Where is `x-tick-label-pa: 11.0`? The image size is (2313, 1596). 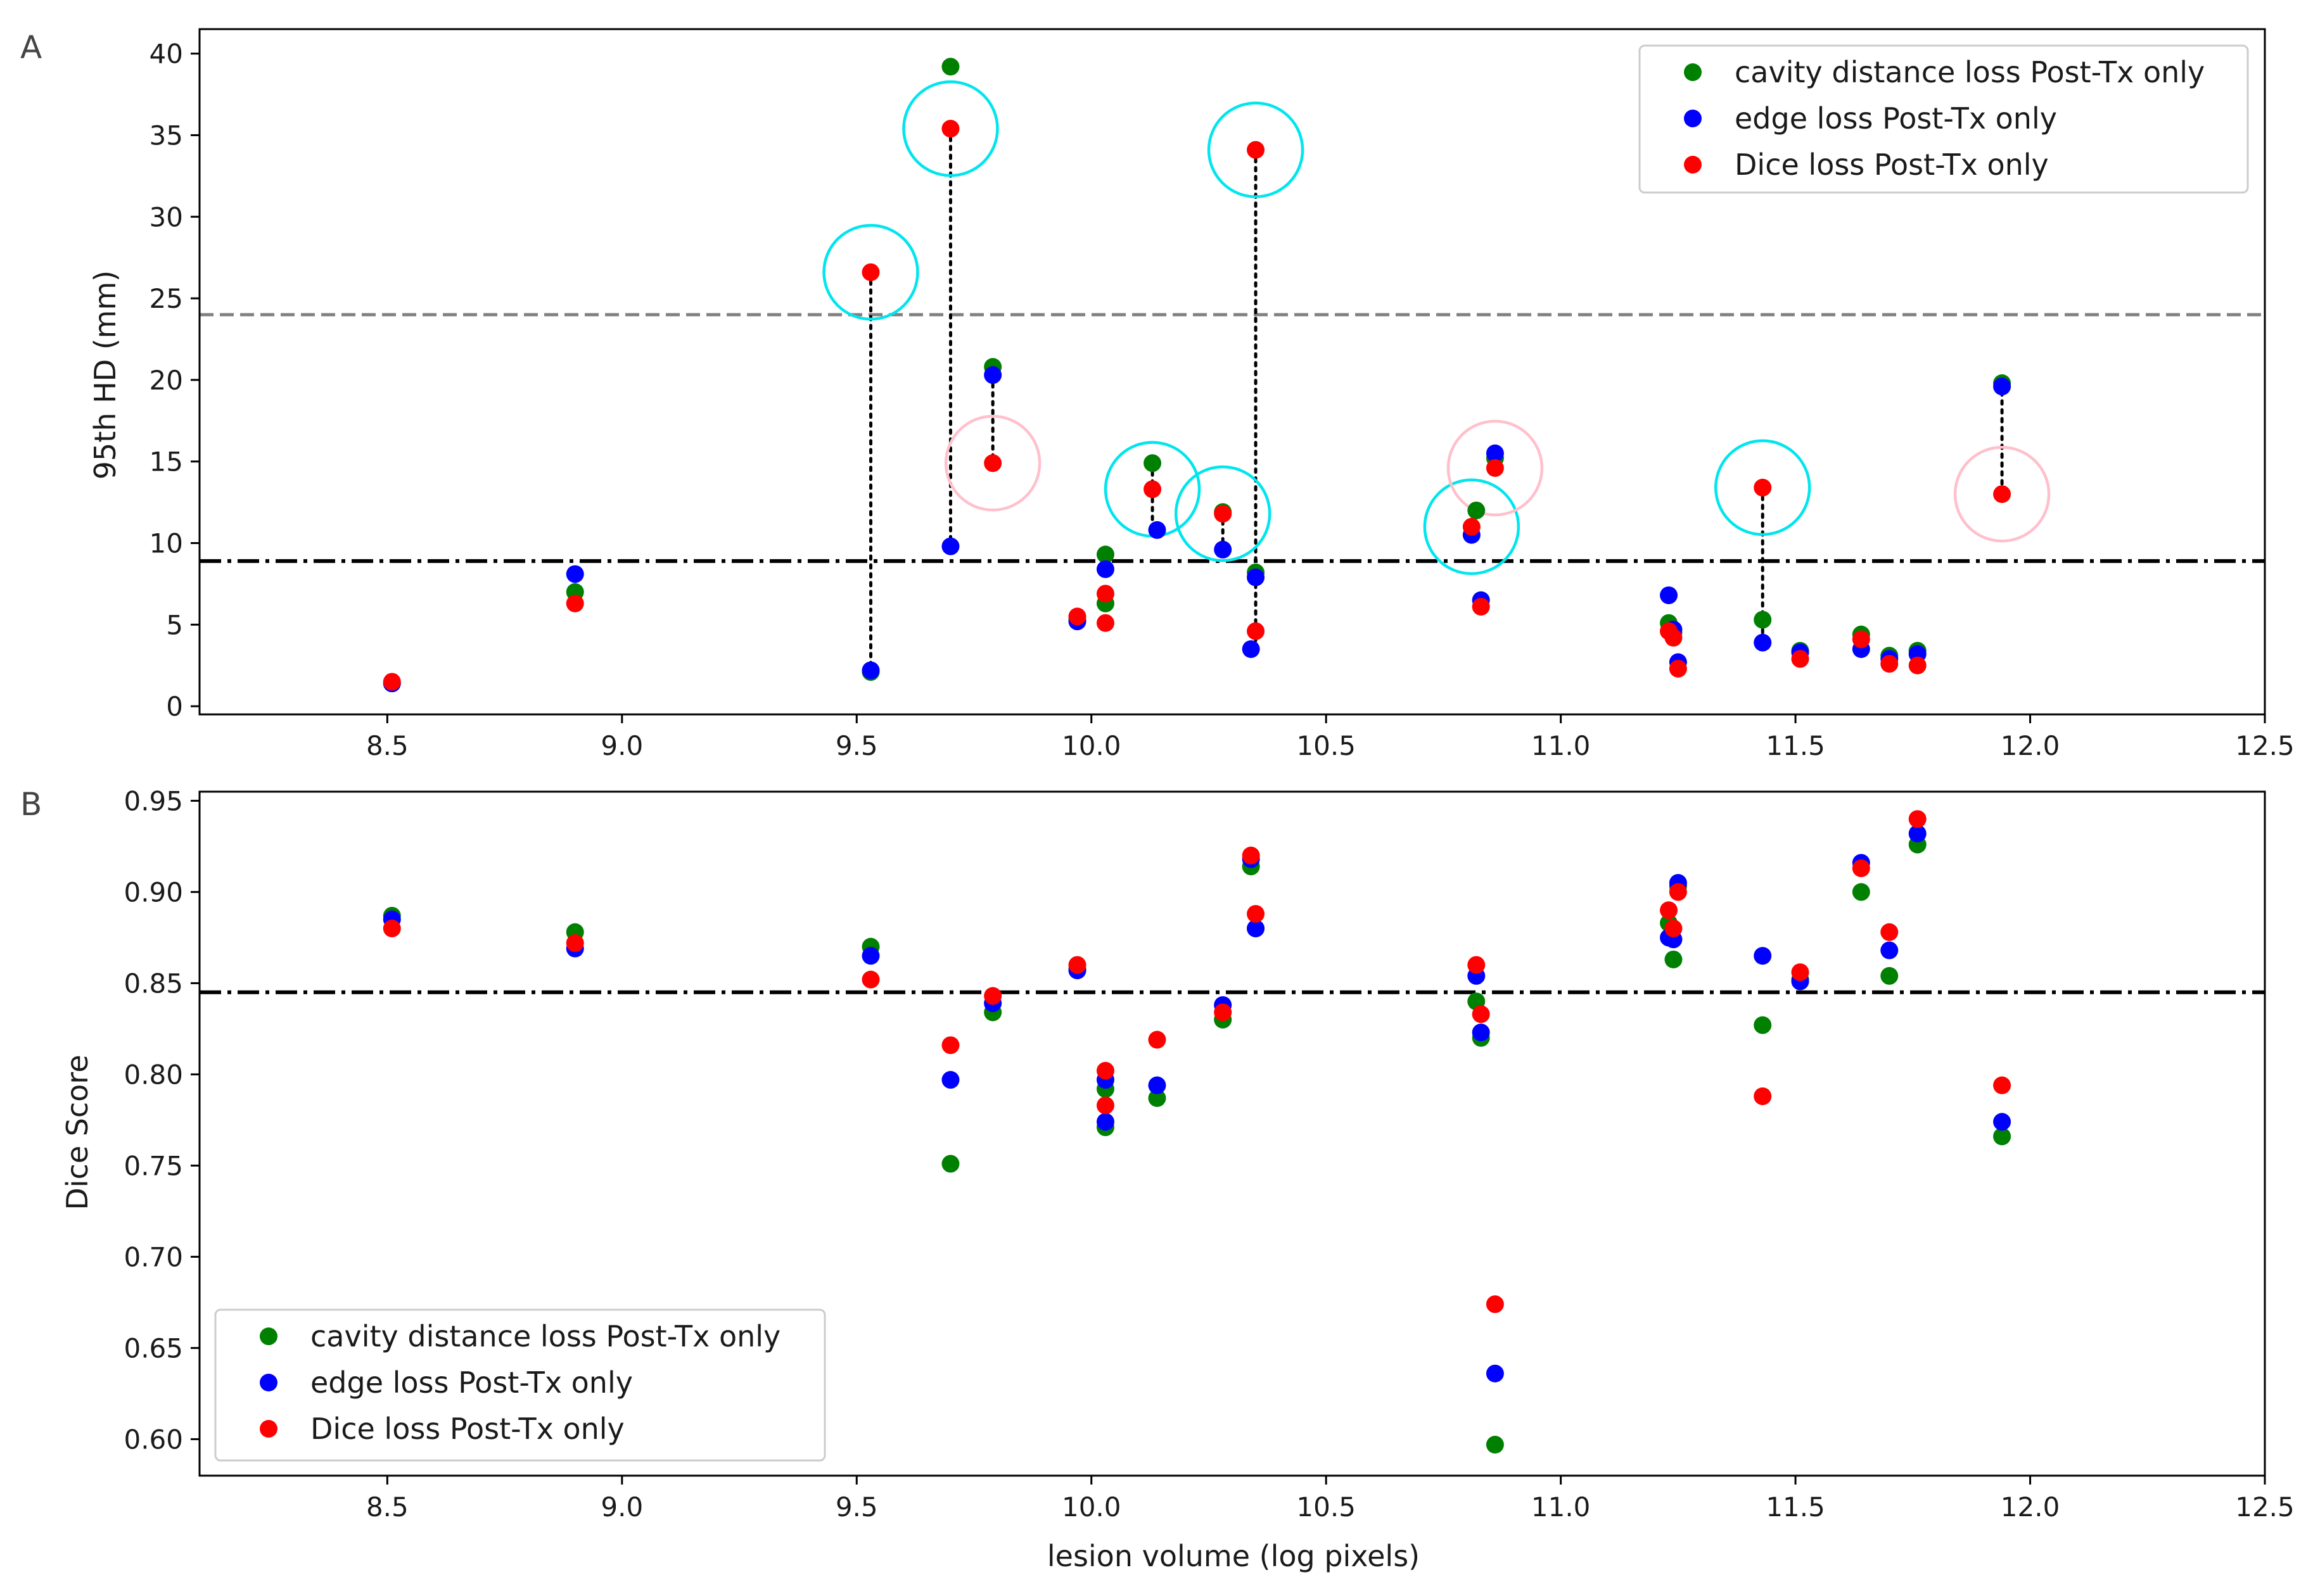
x-tick-label-pa: 11.0 is located at coordinates (1561, 745).